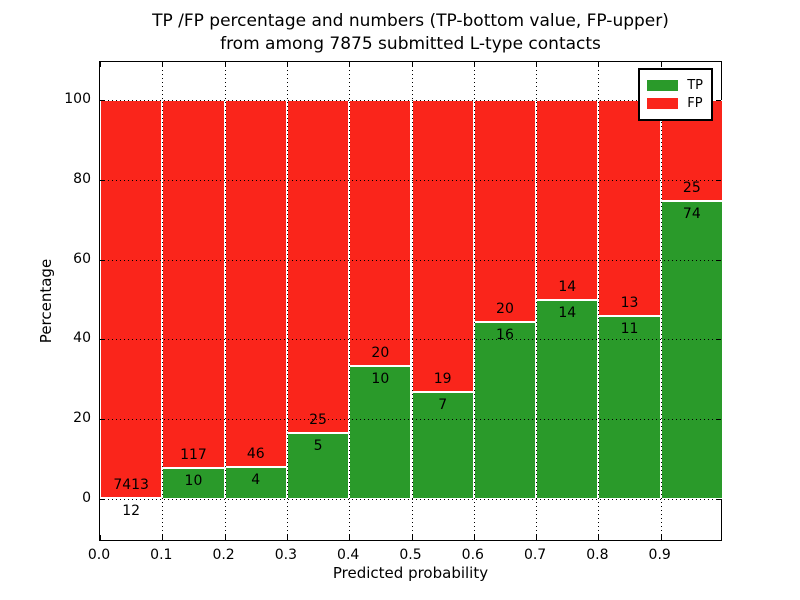 The height and width of the screenshot is (600, 800). I want to click on fp-count-label: 46, so click(255, 454).